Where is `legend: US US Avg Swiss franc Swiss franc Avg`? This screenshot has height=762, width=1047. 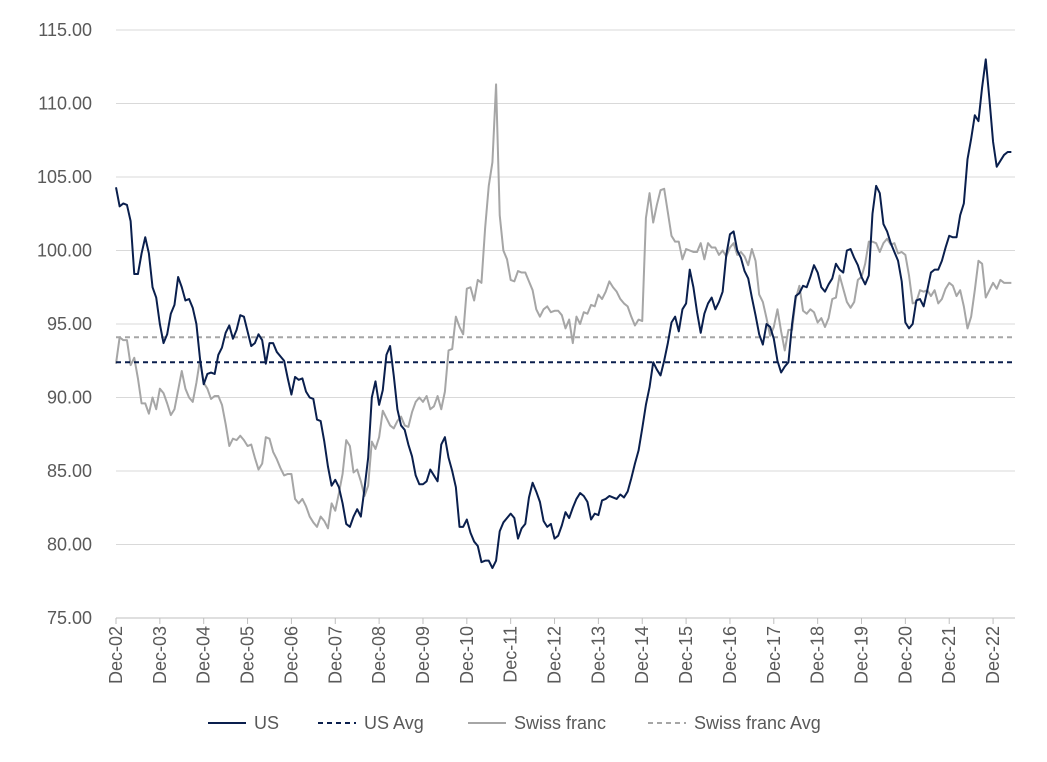
legend: US US Avg Swiss franc Swiss franc Avg is located at coordinates (514, 723).